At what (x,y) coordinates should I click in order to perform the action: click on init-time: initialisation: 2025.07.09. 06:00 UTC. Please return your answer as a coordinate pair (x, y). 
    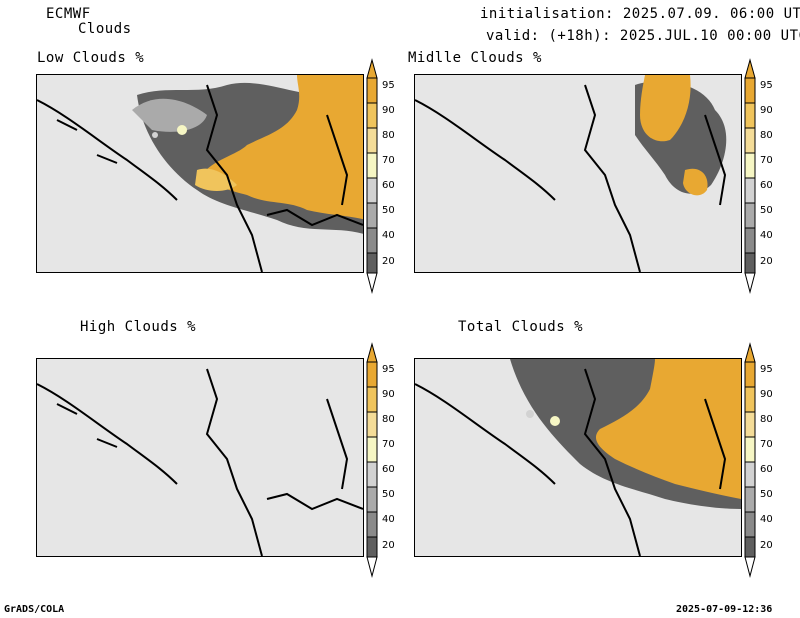
    Looking at the image, I should click on (640, 14).